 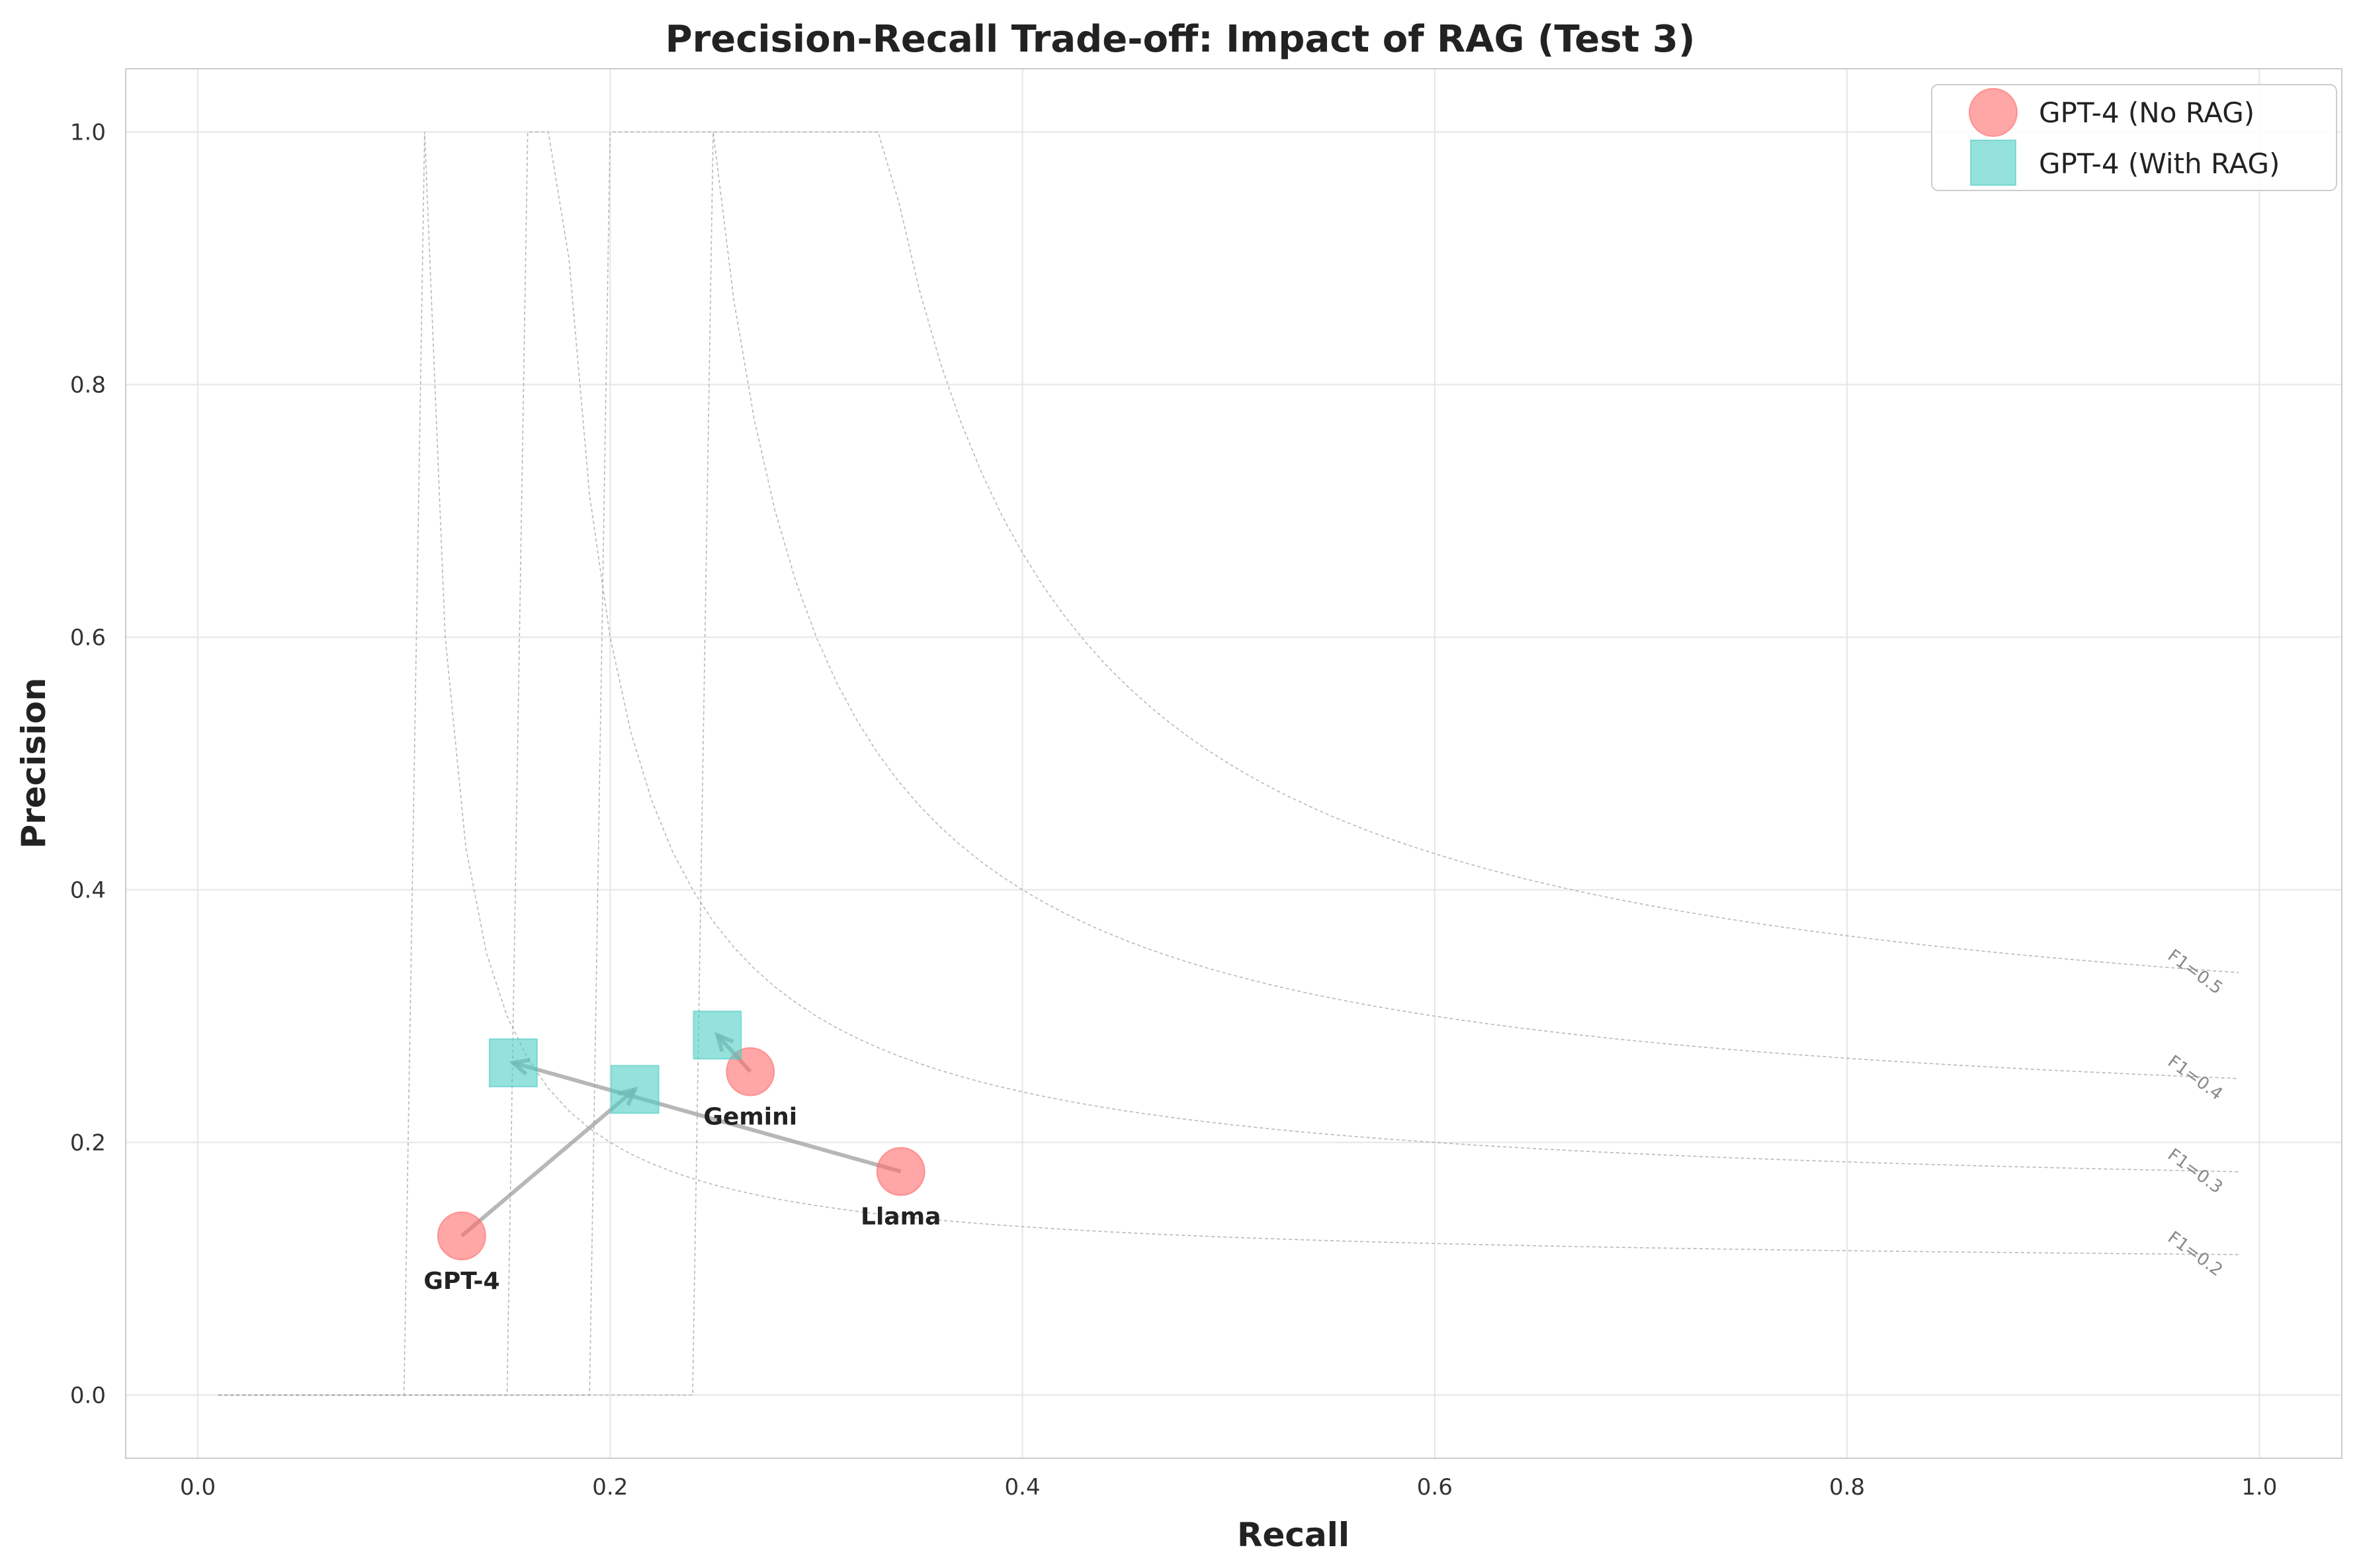 I want to click on legend: GPT-4 (No RAG) GPT-4 (With RAG), so click(x=2134, y=137).